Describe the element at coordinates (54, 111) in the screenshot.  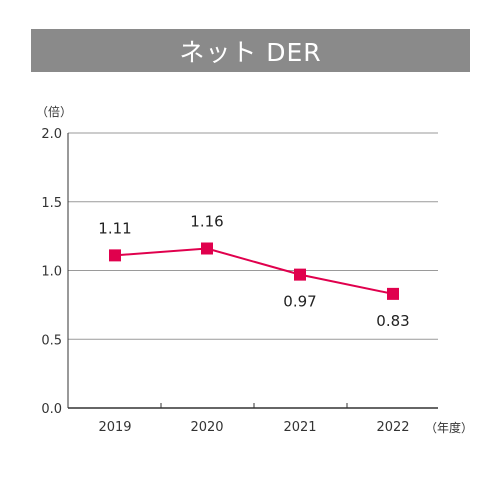
I see `y-axis-unit-label: （倍）` at that location.